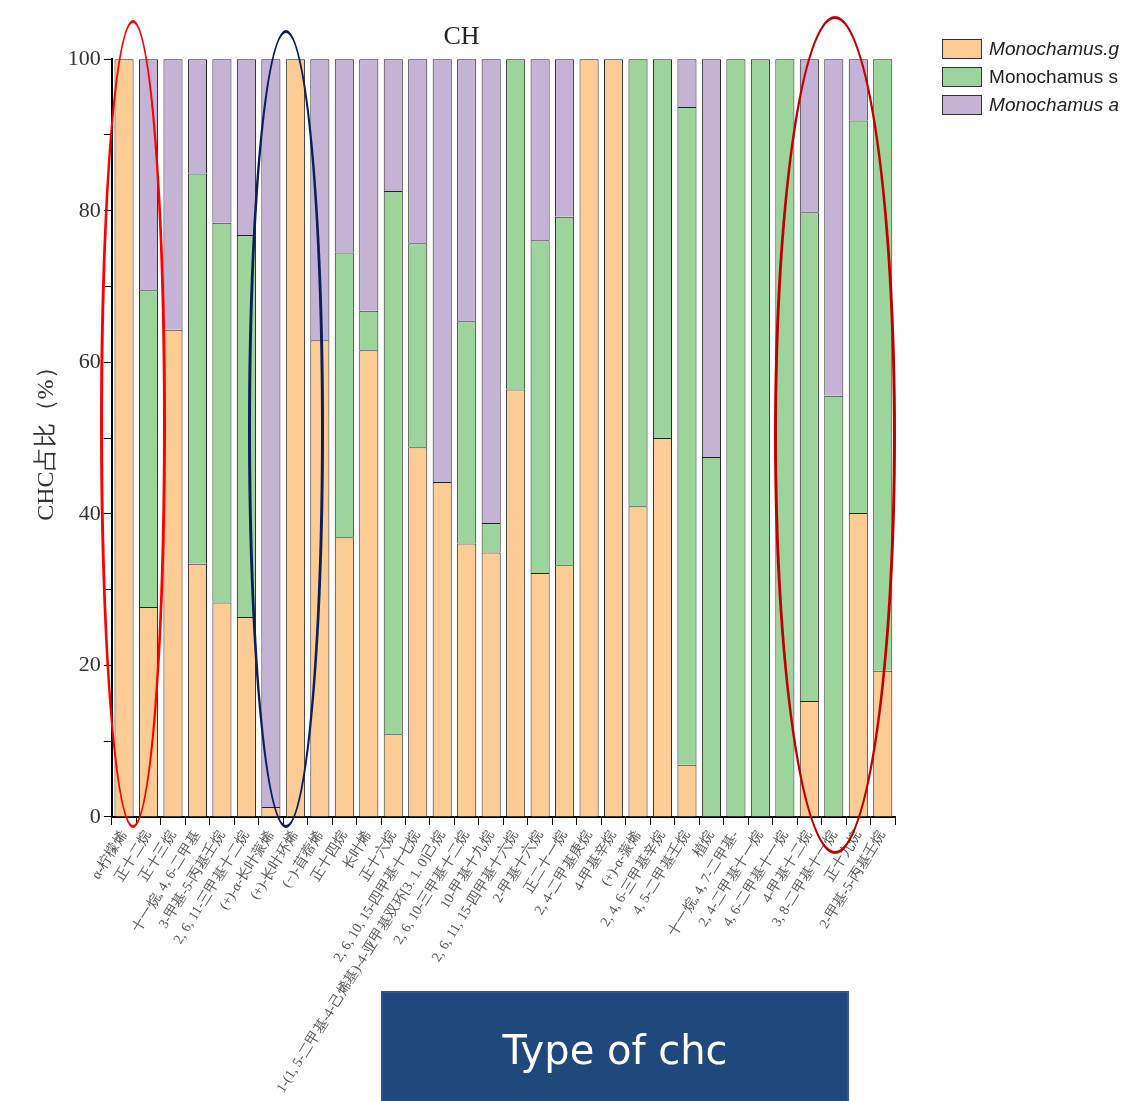 The width and height of the screenshot is (1127, 1101). Describe the element at coordinates (44, 438) in the screenshot. I see `y-axis-title: CHC占比（%）` at that location.